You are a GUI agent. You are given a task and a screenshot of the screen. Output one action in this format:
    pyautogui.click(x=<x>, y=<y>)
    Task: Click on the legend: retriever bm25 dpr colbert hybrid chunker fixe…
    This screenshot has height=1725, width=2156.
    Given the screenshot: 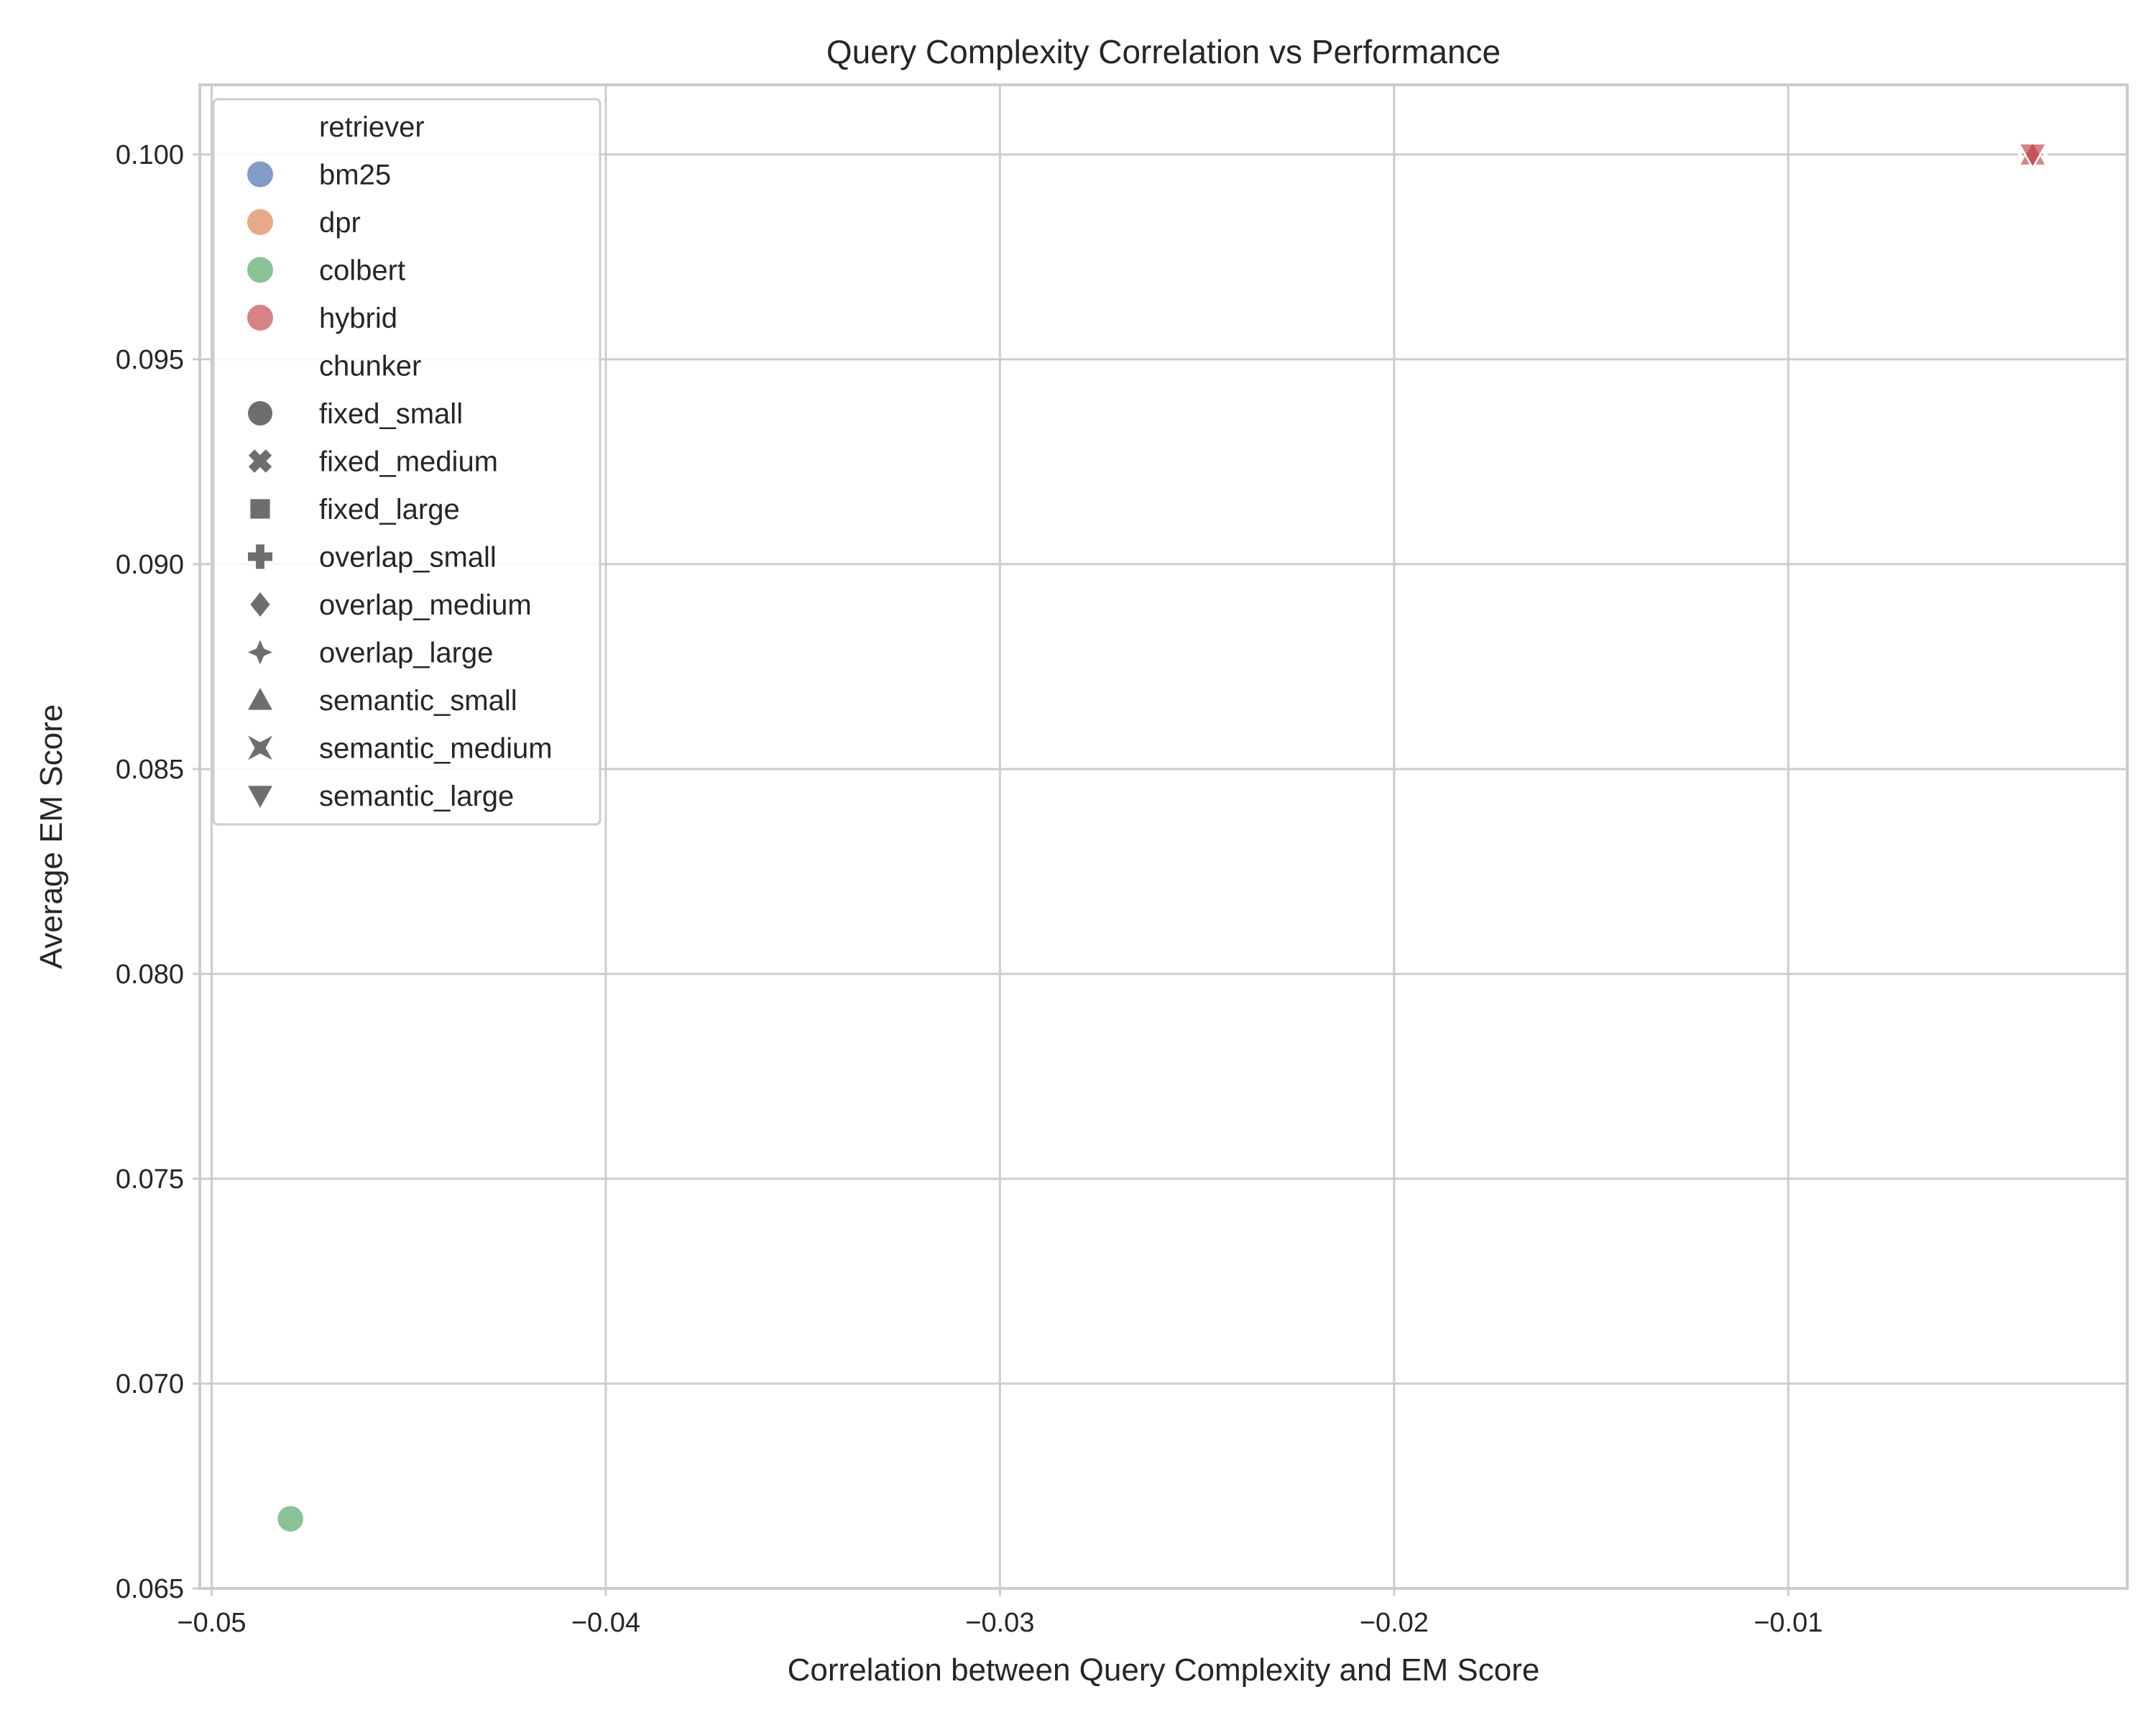 What is the action you would take?
    pyautogui.click(x=407, y=462)
    